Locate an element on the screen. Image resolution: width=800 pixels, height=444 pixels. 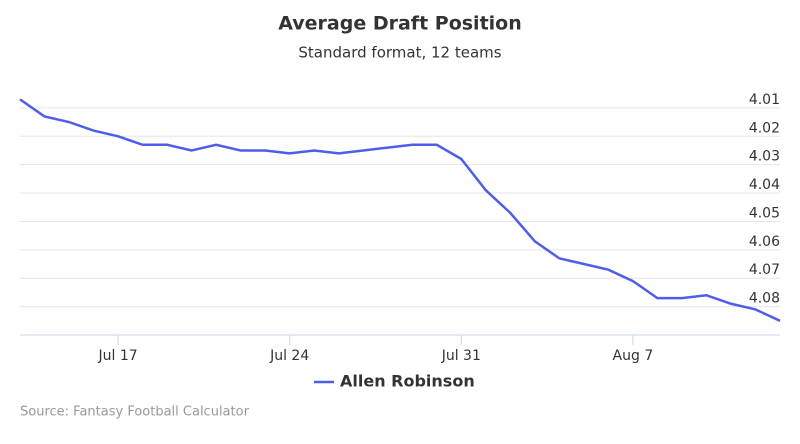
chart-subtitle: Standard format, 12 teams is located at coordinates (399, 53).